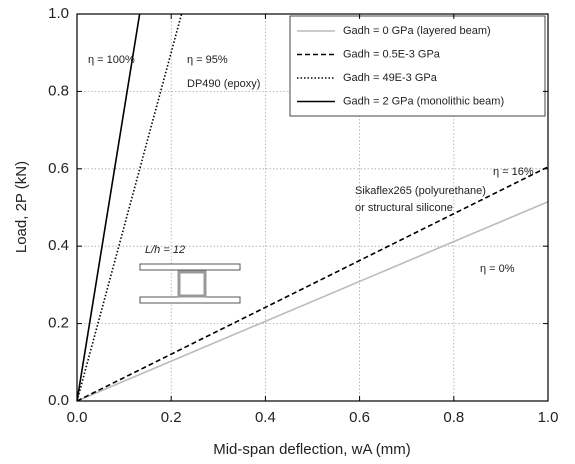  I want to click on annotation: L/h = 12, so click(165, 250).